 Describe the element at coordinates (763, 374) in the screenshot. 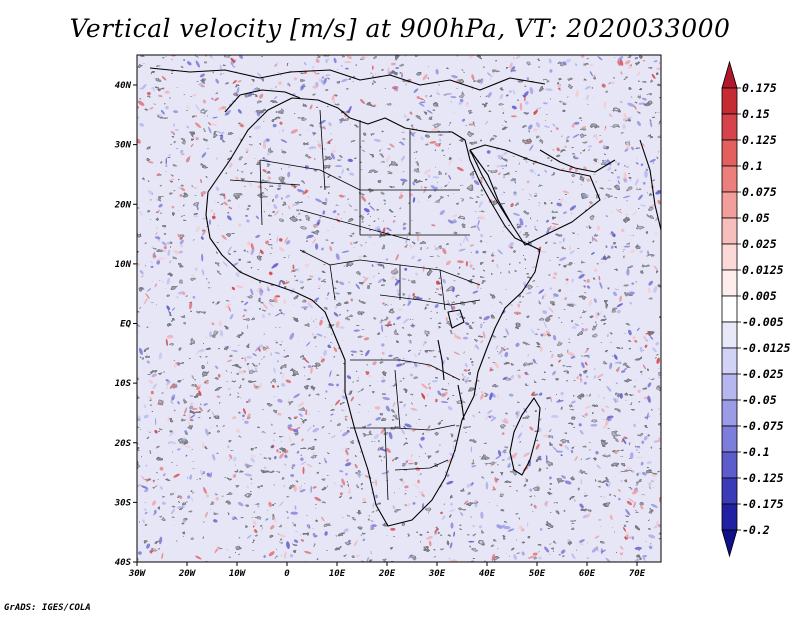

I see `colorbar-label: -0.025` at that location.